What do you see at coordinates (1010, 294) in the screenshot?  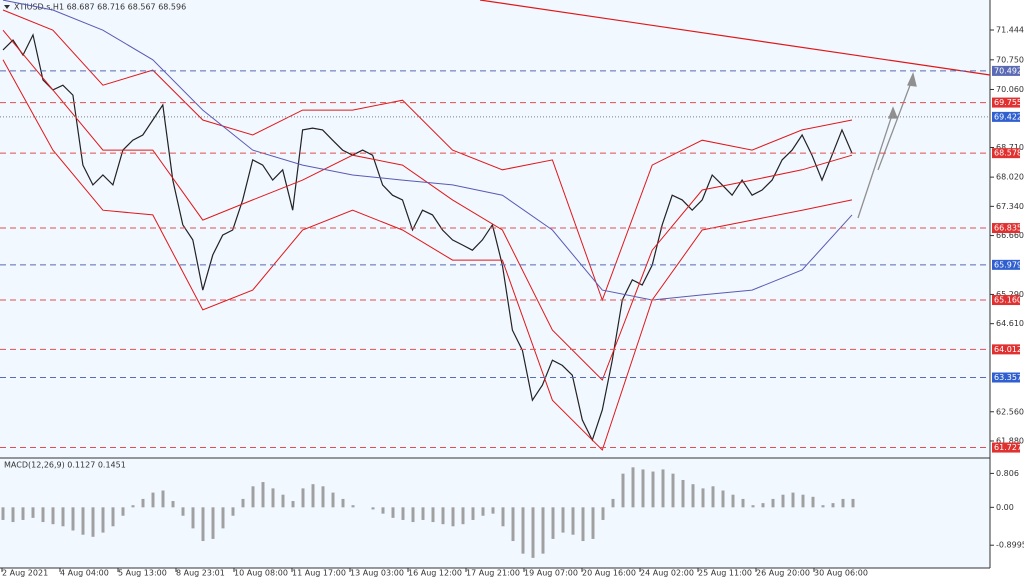 I see `y-tick-label: 65.290` at bounding box center [1010, 294].